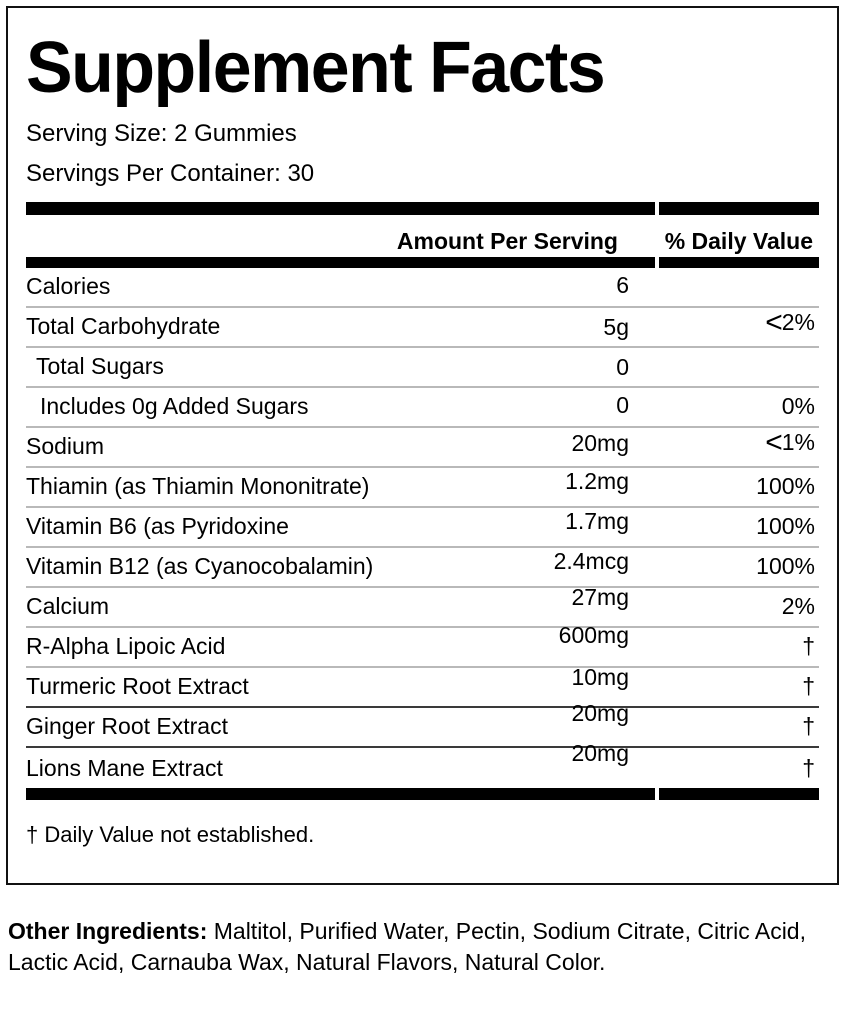 The image size is (847, 1024). What do you see at coordinates (198, 486) in the screenshot?
I see `nutrient-name: Thiamin (as Thiamin Mononitrate)` at bounding box center [198, 486].